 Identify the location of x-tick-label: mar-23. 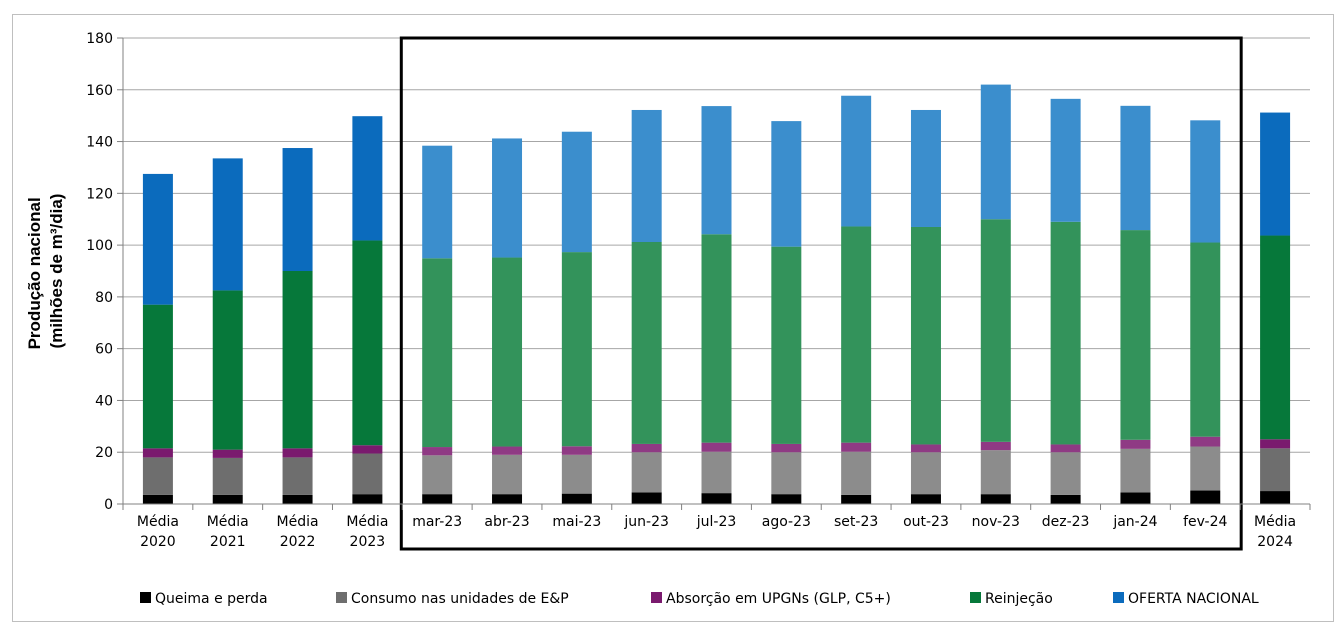
(437, 522).